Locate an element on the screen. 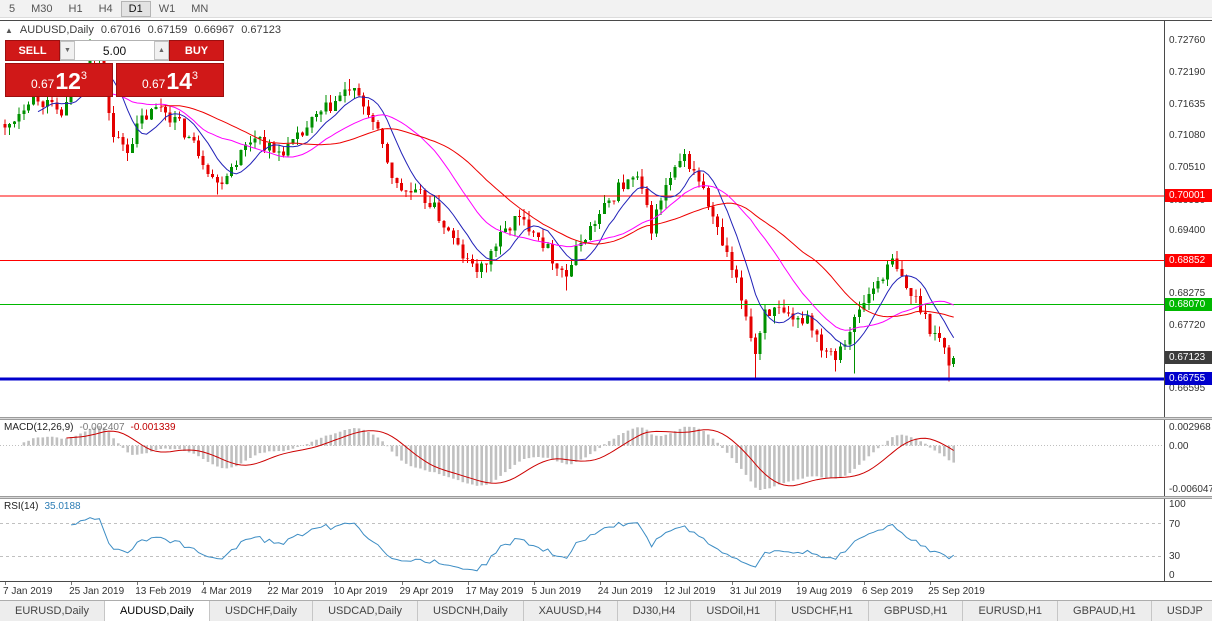 The height and width of the screenshot is (621, 1212). buy-price-big: 14 is located at coordinates (179, 81).